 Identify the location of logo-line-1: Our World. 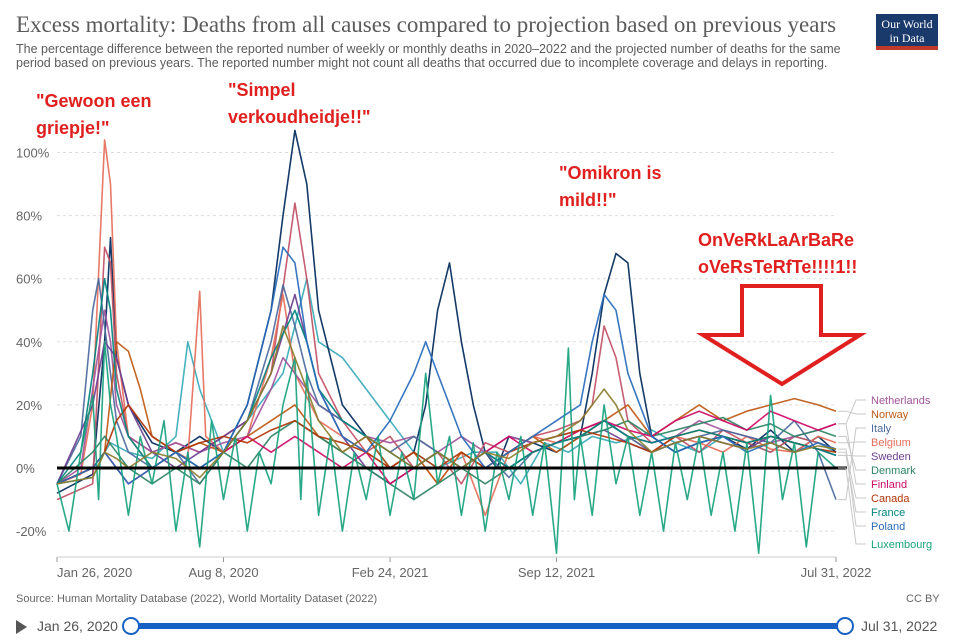
(907, 24).